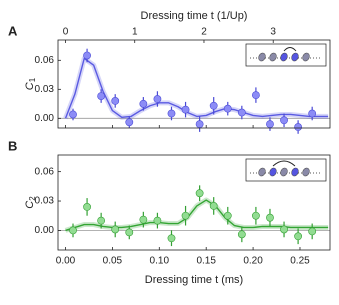 The image size is (339, 305). What do you see at coordinates (32, 79) in the screenshot?
I see `y-axis-title-sub: 1` at bounding box center [32, 79].